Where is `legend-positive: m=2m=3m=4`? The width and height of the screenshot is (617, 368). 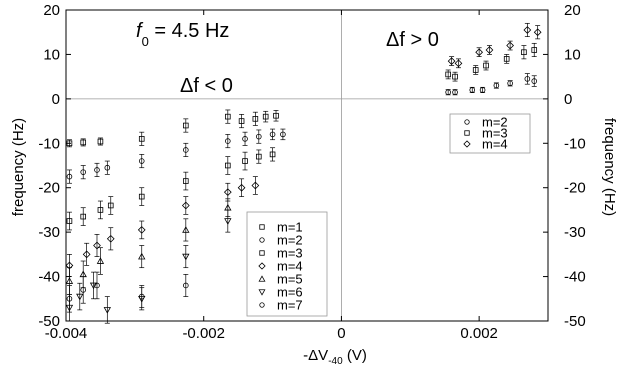
legend-positive: m=2m=3m=4 is located at coordinates (490, 133).